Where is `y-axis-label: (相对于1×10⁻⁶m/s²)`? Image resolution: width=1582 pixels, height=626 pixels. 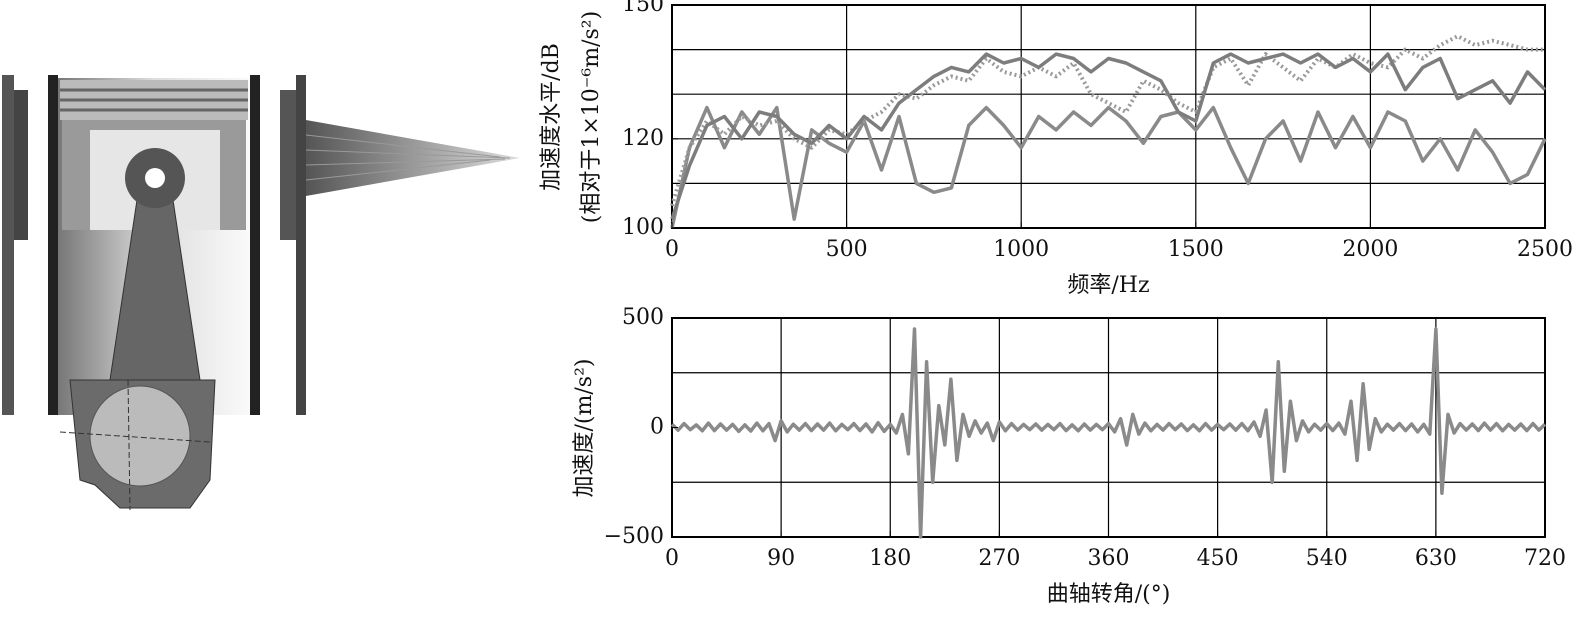 y-axis-label: (相对于1×10⁻⁶m/s²) is located at coordinates (591, 117).